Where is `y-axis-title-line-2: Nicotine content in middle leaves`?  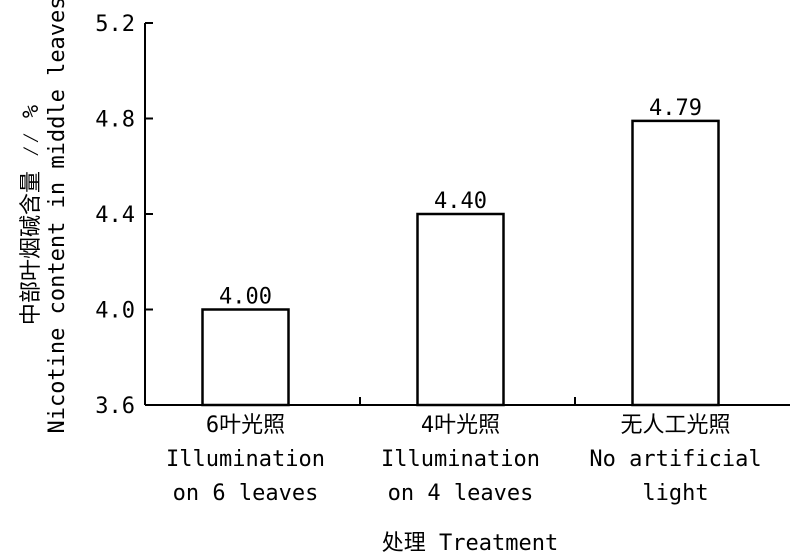 y-axis-title-line-2: Nicotine content in middle leaves is located at coordinates (57, 217).